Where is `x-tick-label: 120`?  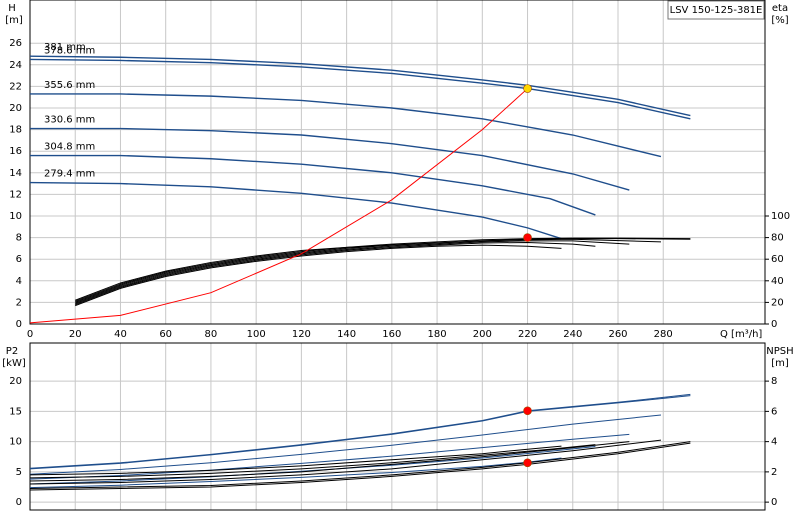
x-tick-label: 120 is located at coordinates (301, 334).